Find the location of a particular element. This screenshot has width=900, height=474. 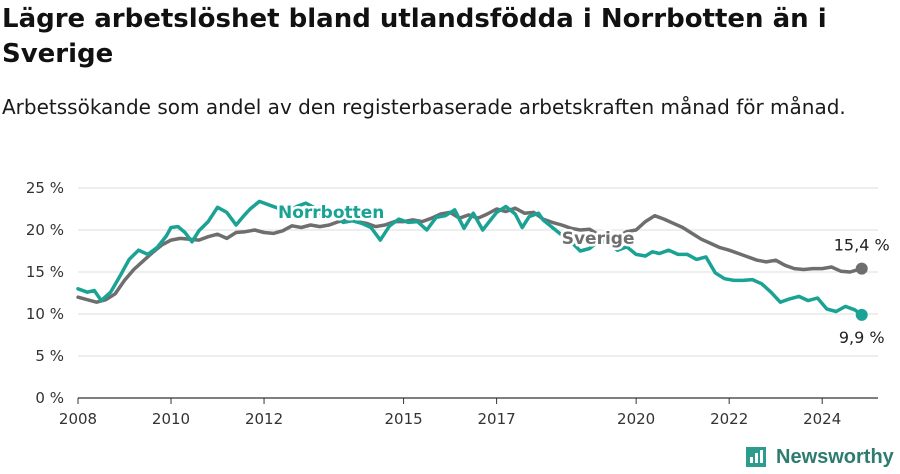

y-tick-label: 15 % is located at coordinates (45, 272).